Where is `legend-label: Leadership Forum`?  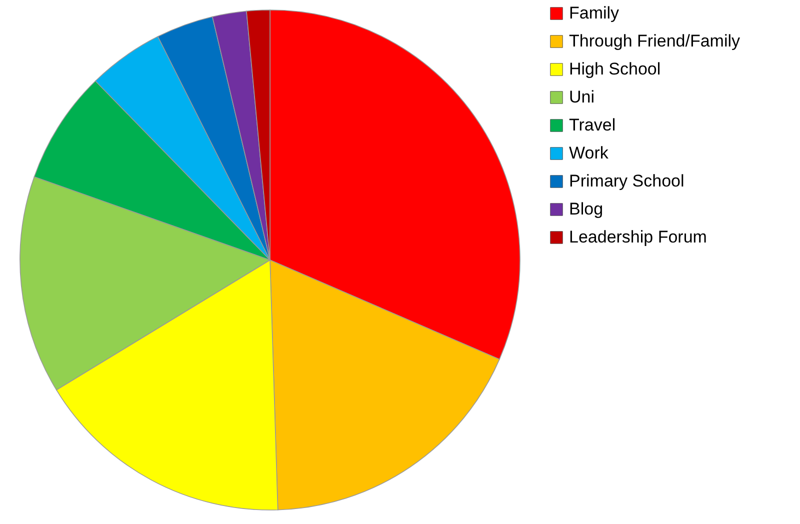
legend-label: Leadership Forum is located at coordinates (638, 237).